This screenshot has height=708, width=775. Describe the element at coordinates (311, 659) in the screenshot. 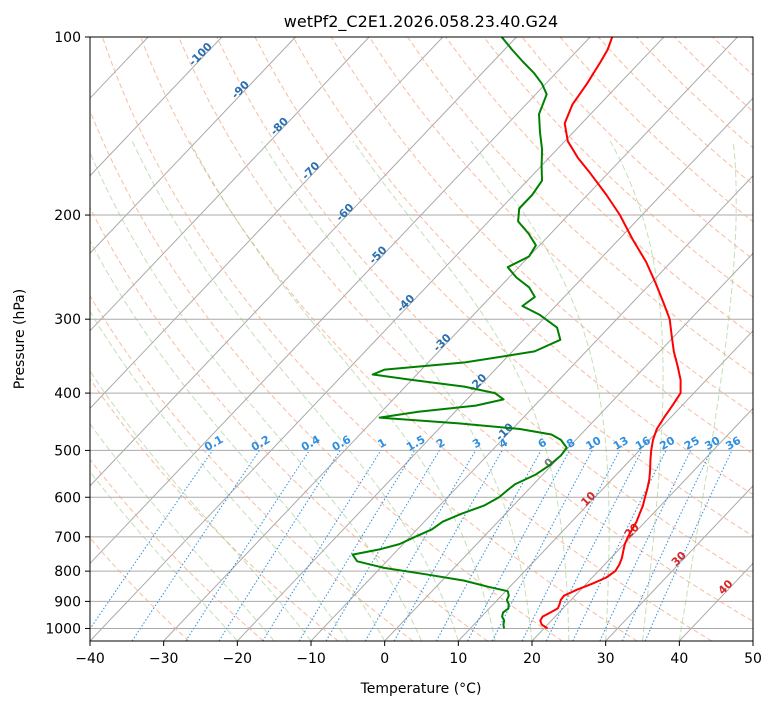

I see `x-tick-label: −10` at that location.